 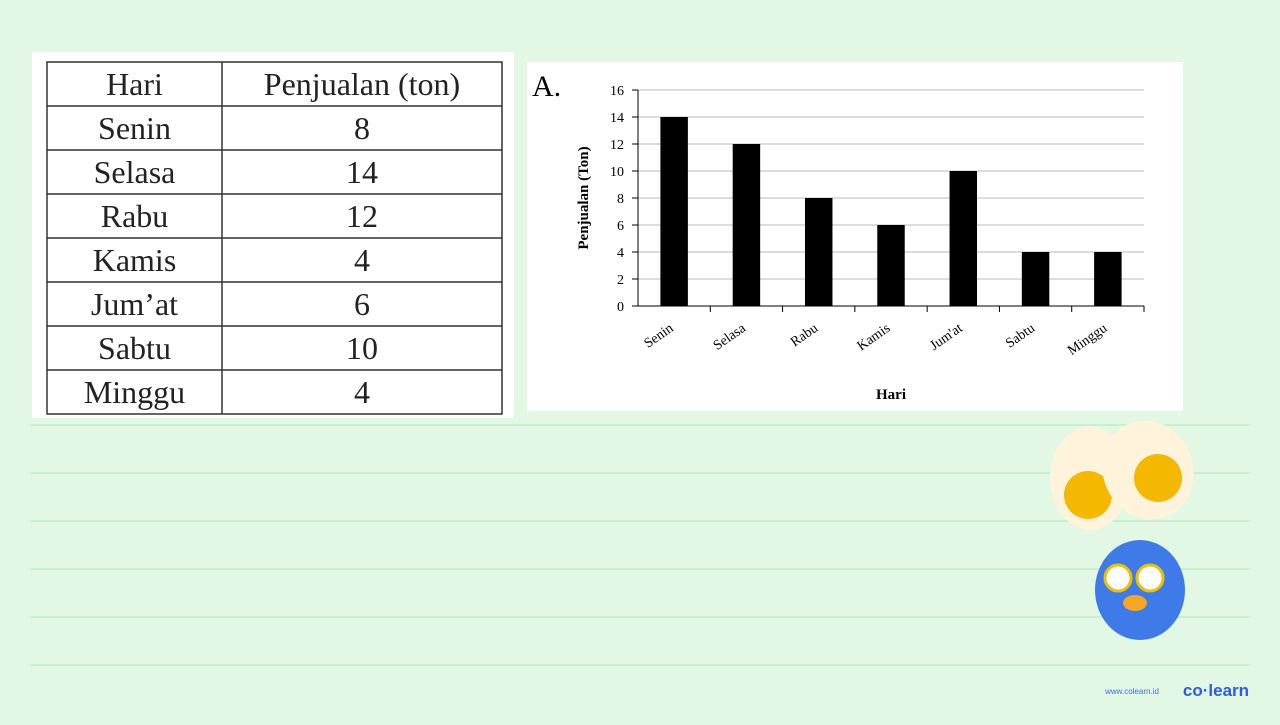 I want to click on y-tick-label: 6, so click(x=620, y=226).